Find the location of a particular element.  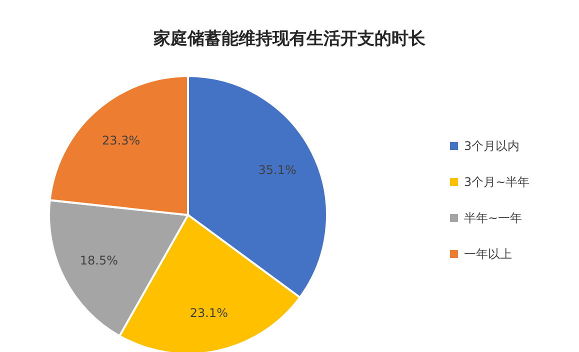

legend-label: 3个月~半年 is located at coordinates (497, 182).